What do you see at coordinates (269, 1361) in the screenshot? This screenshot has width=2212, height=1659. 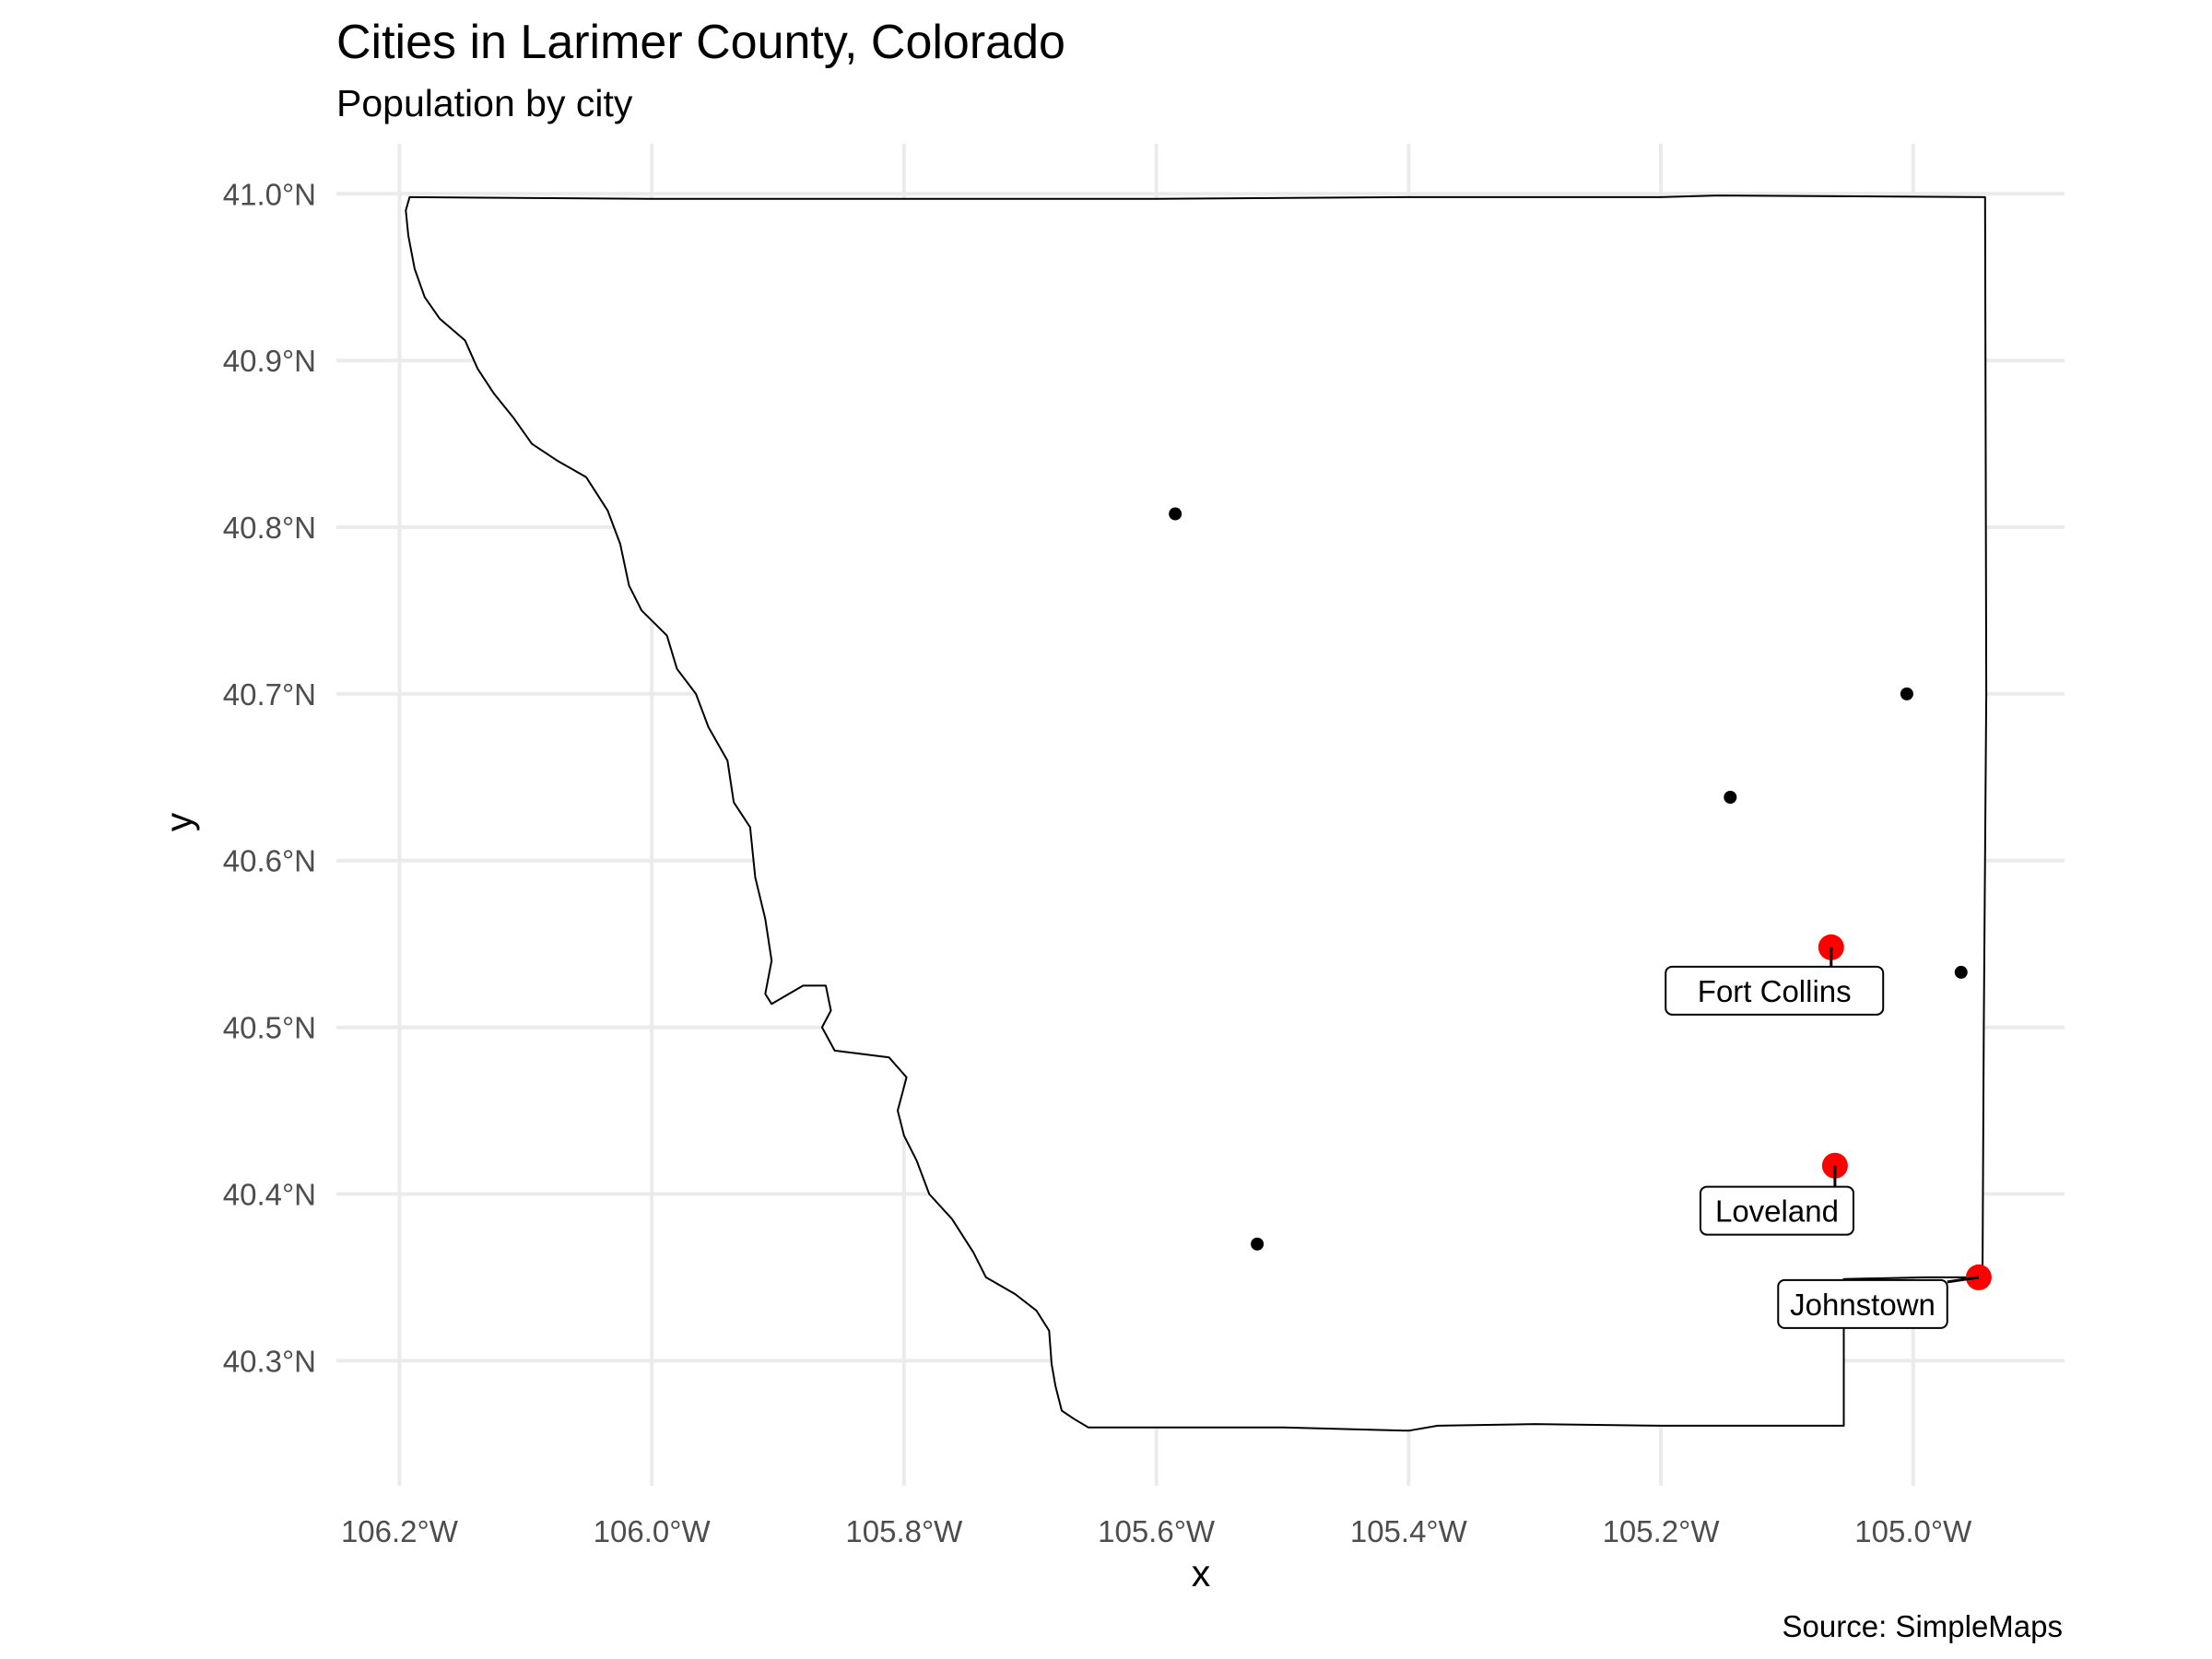 I see `y-tick-label: 40.3°N` at bounding box center [269, 1361].